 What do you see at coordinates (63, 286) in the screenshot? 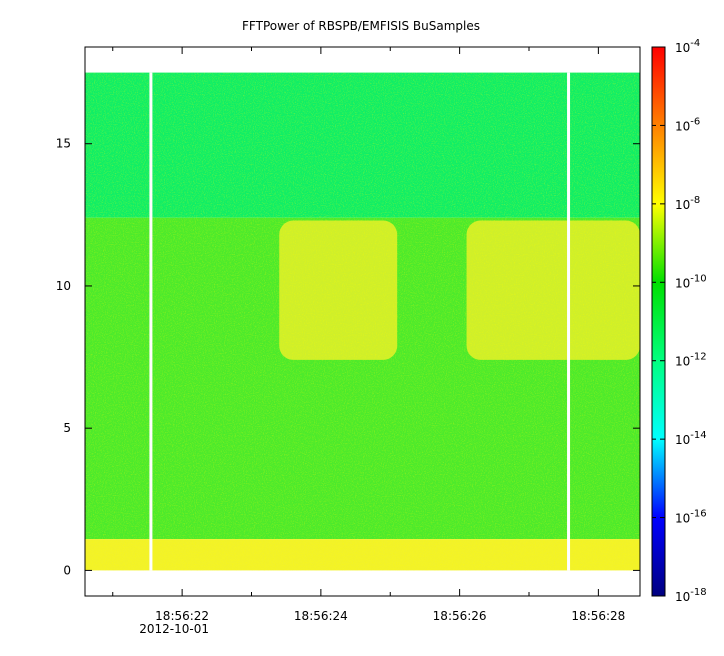
I see `y-tick-label: 10` at bounding box center [63, 286].